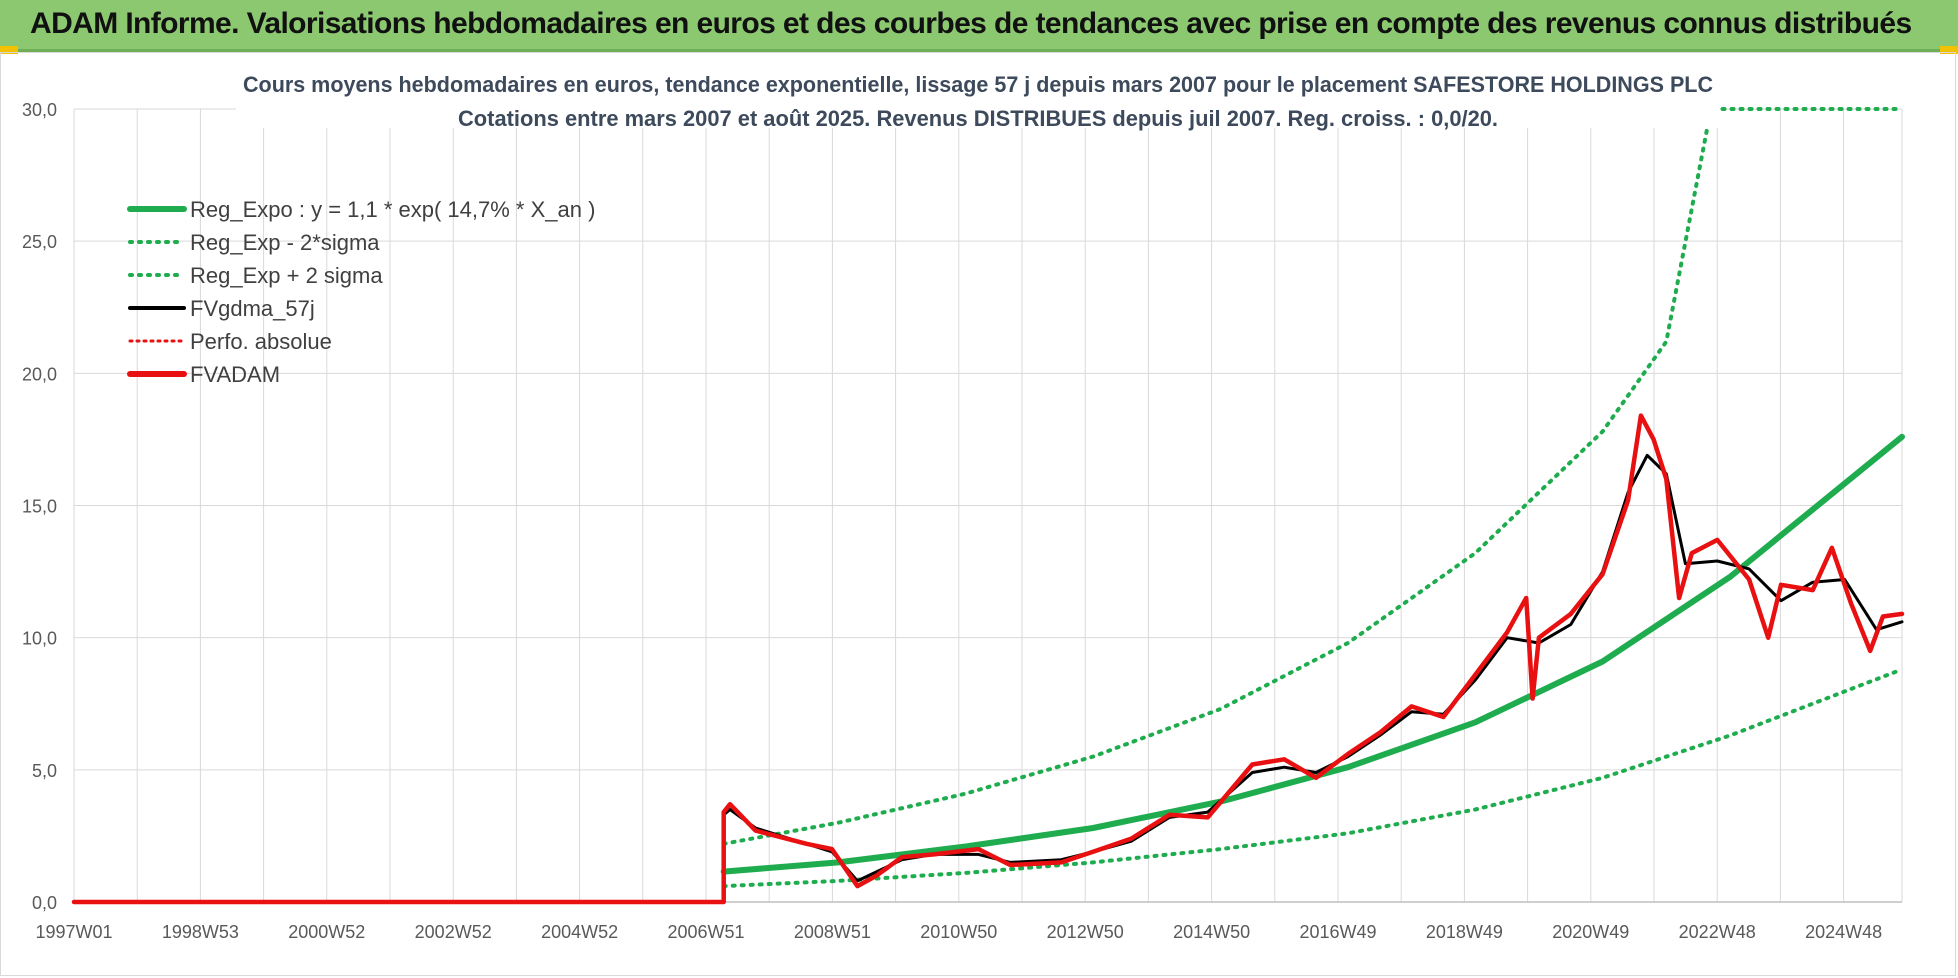 The width and height of the screenshot is (1958, 978). I want to click on y-tick-label: 5,0, so click(44, 771).